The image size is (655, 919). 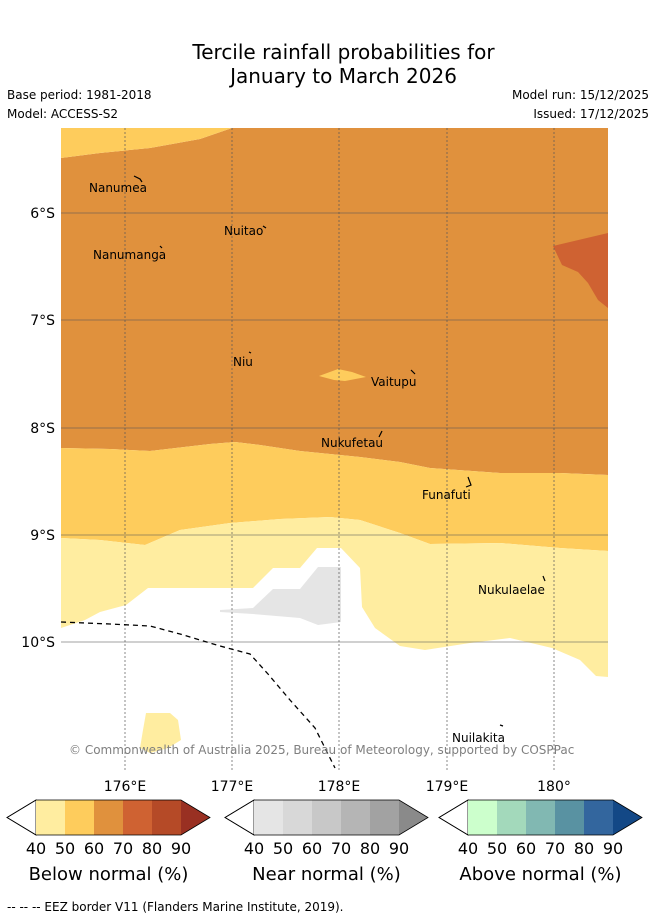 What do you see at coordinates (511, 590) in the screenshot?
I see `island-label-nukulaelae: Nukulaelae` at bounding box center [511, 590].